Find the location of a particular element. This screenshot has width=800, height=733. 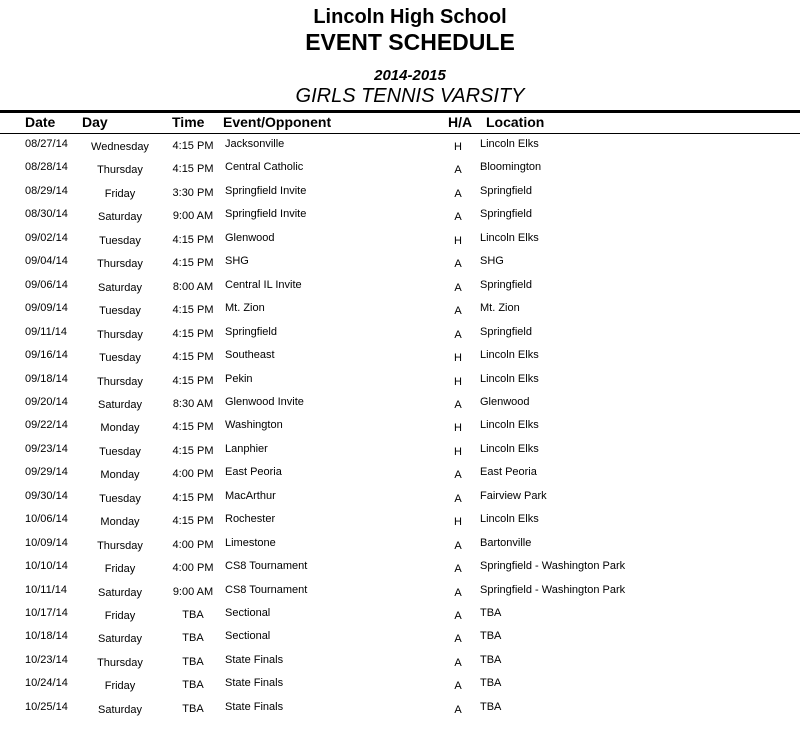

cell-date: 09/11/14 is located at coordinates (46, 331).